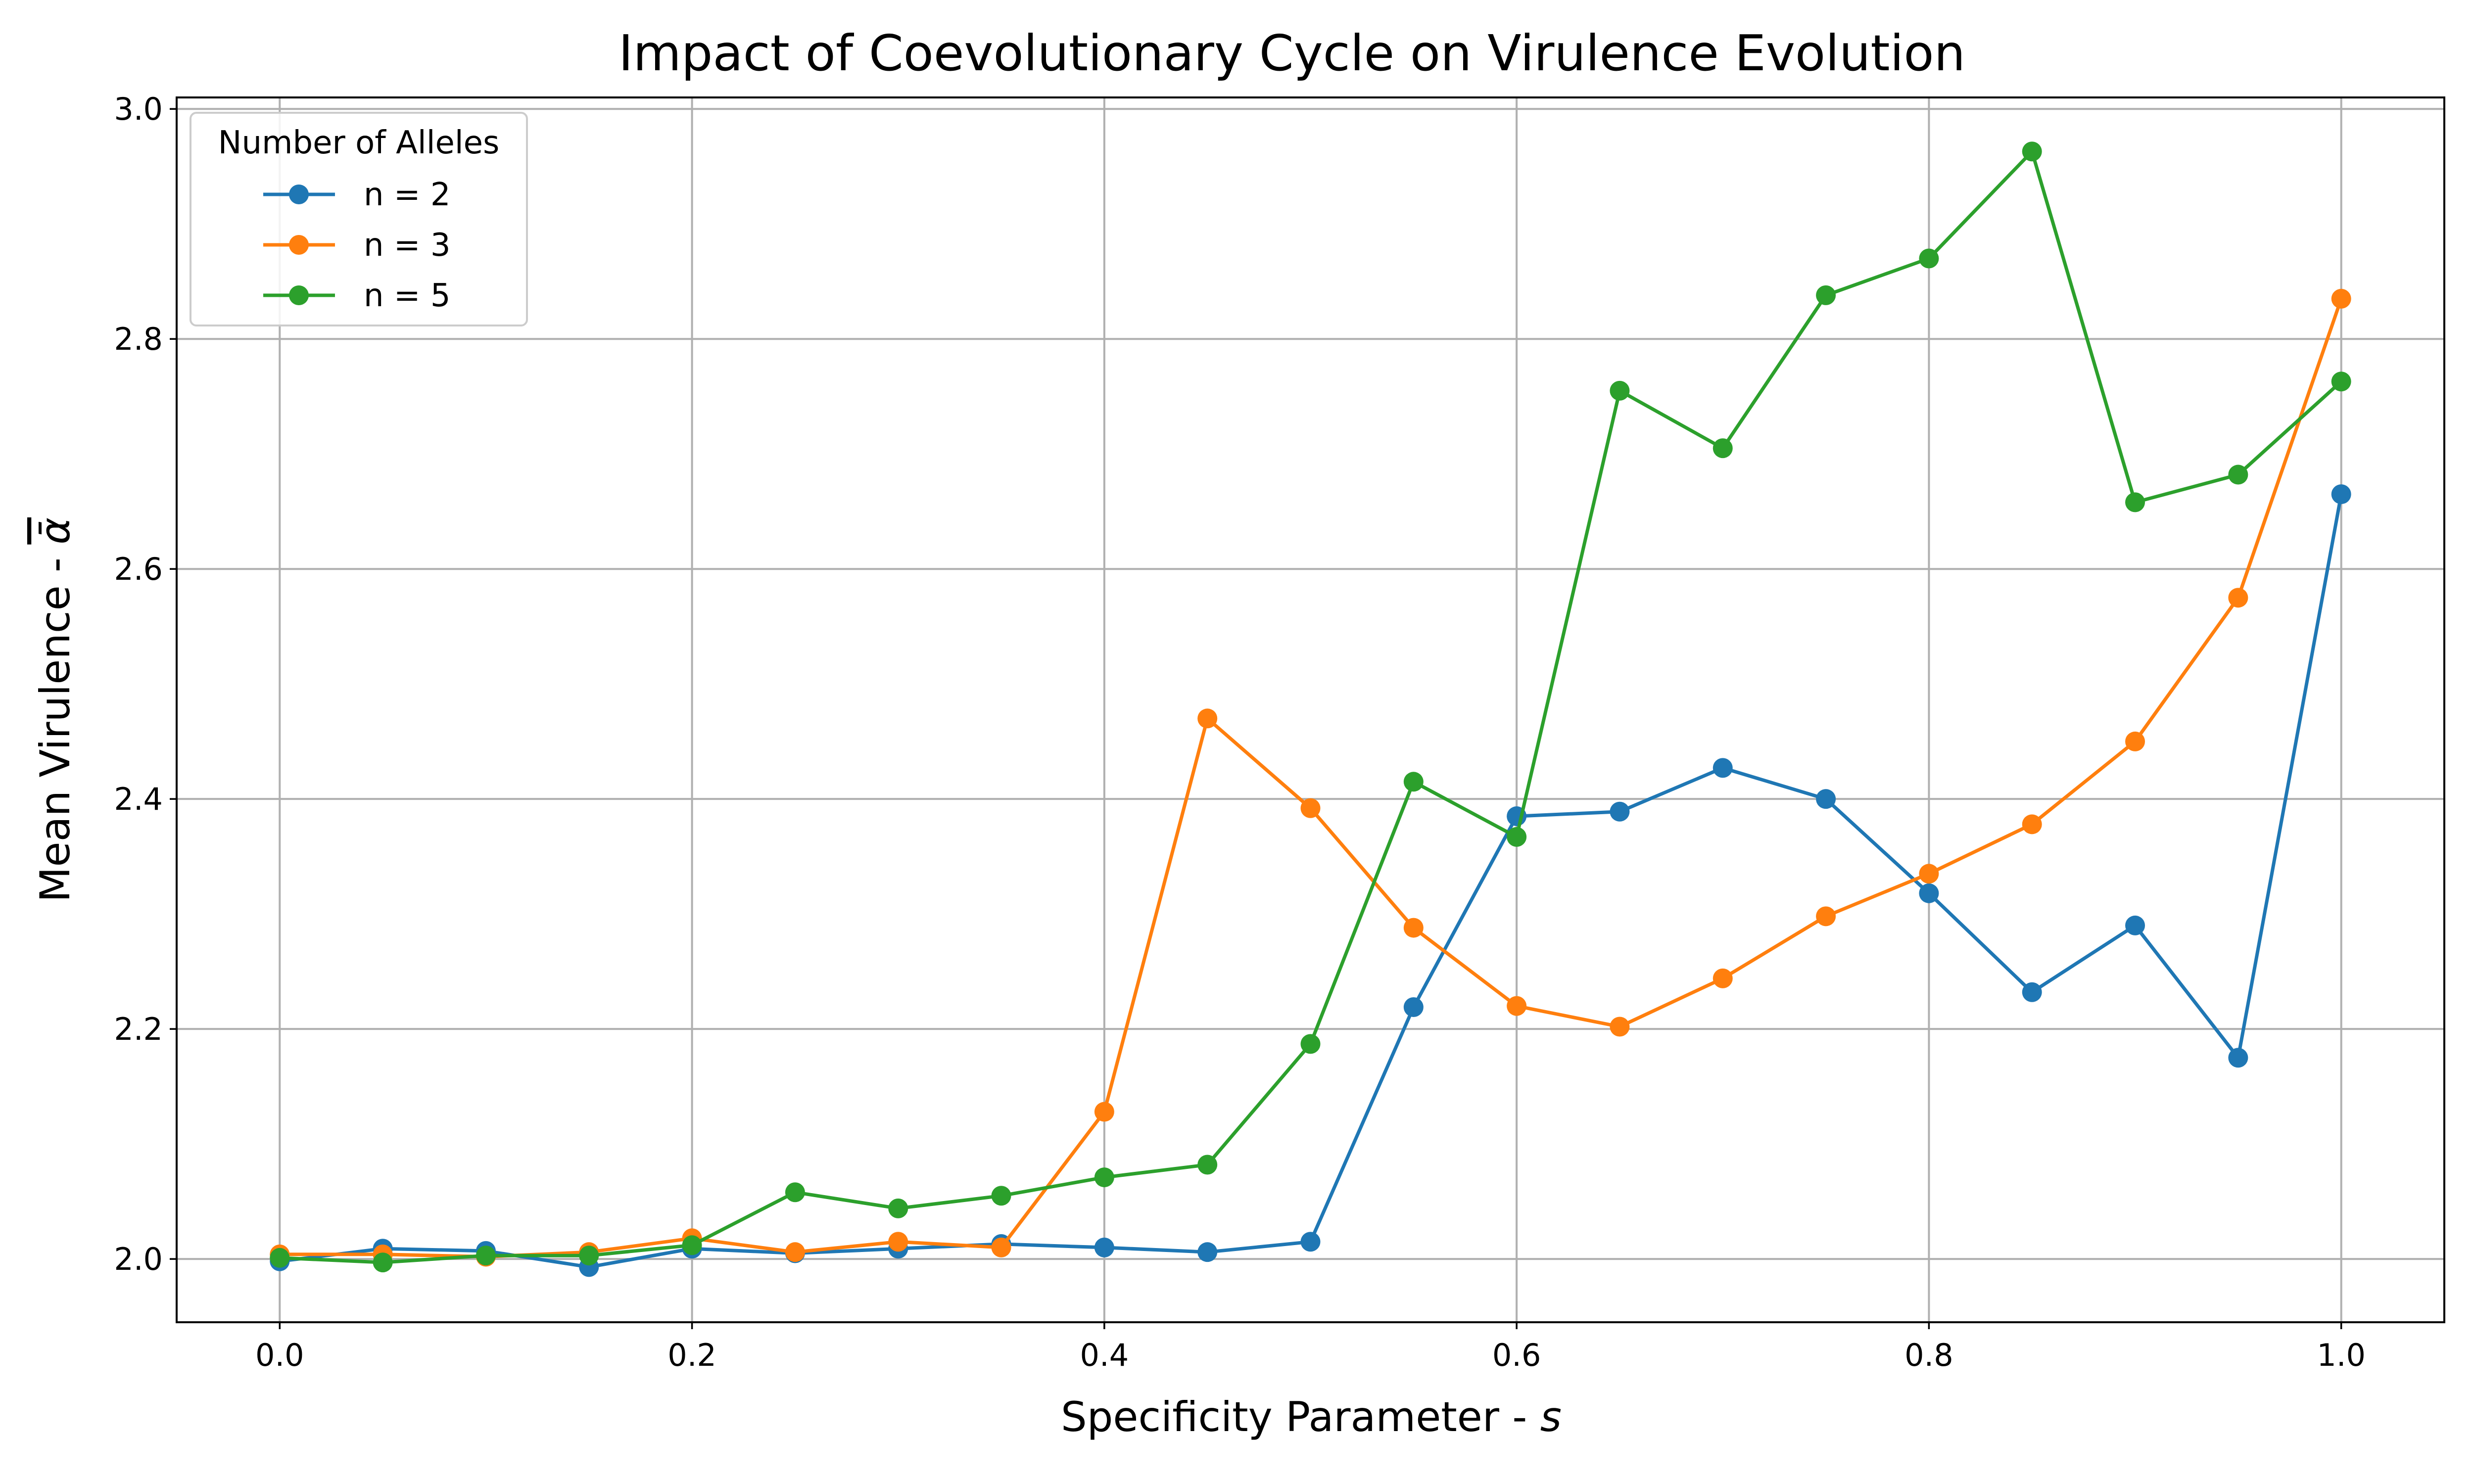 Image resolution: width=2474 pixels, height=1484 pixels. What do you see at coordinates (357, 296) in the screenshot?
I see `legend-entry: n = 5` at bounding box center [357, 296].